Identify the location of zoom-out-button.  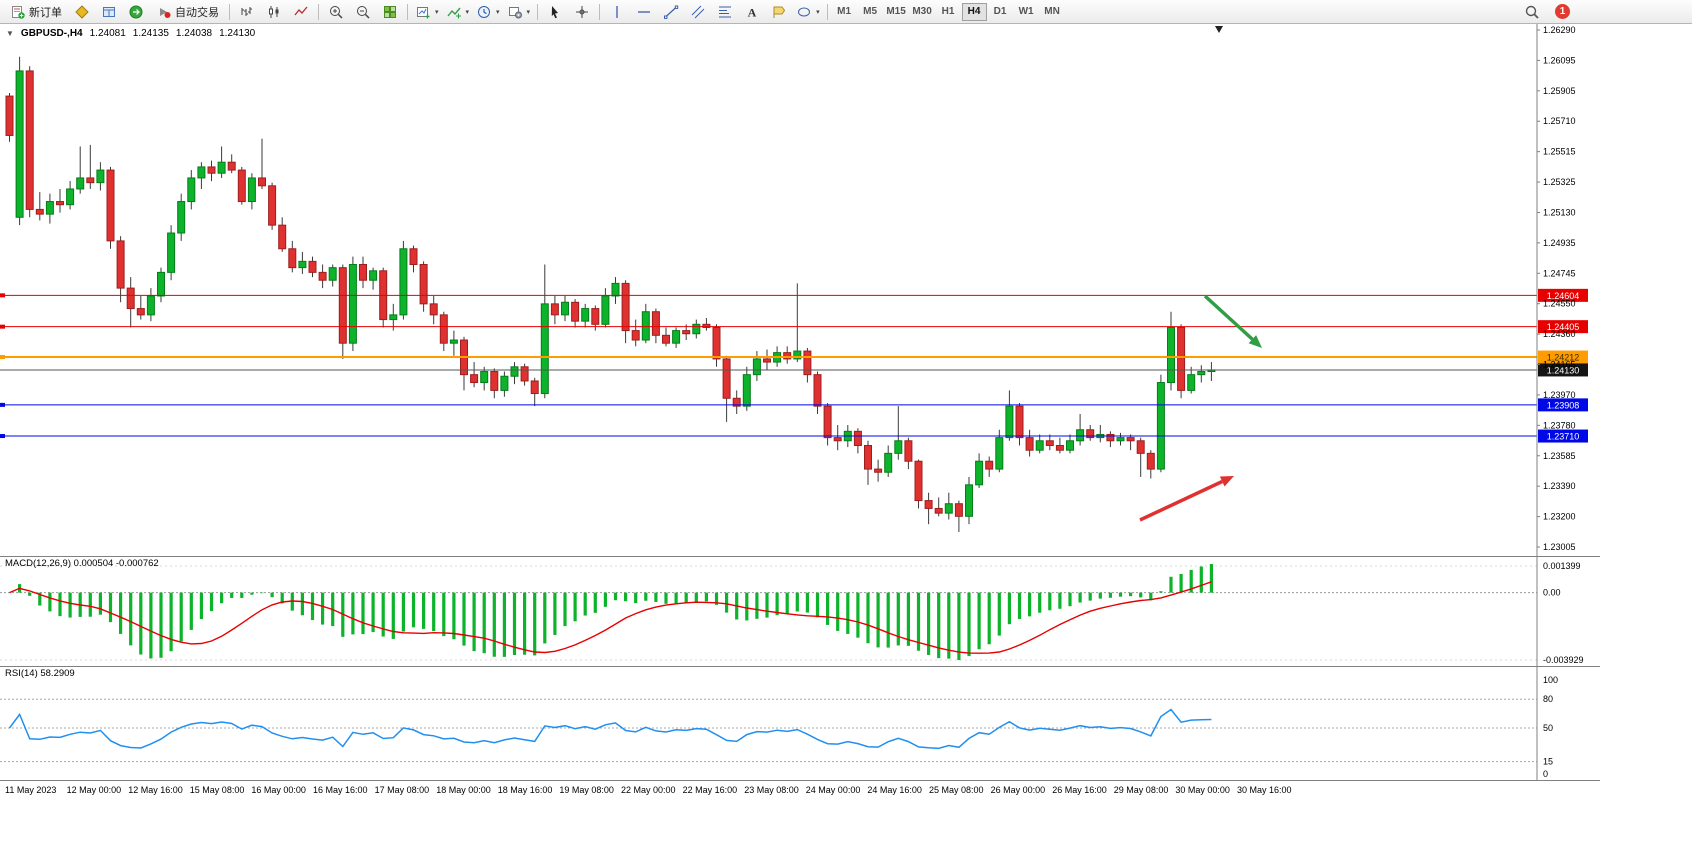
(363, 12).